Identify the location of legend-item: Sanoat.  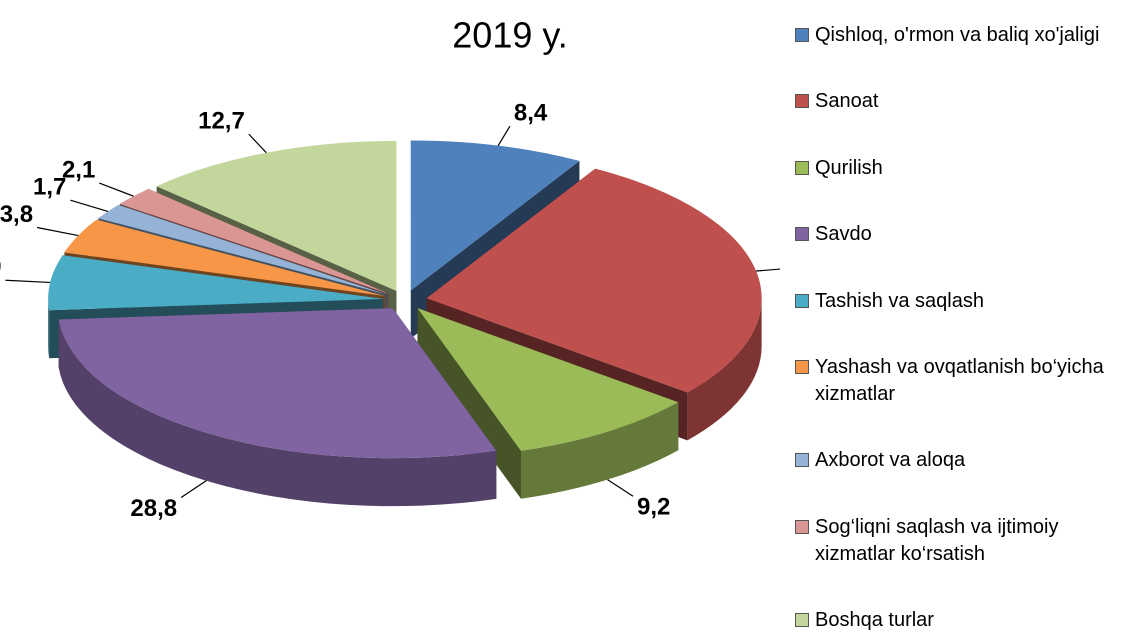
(955, 101).